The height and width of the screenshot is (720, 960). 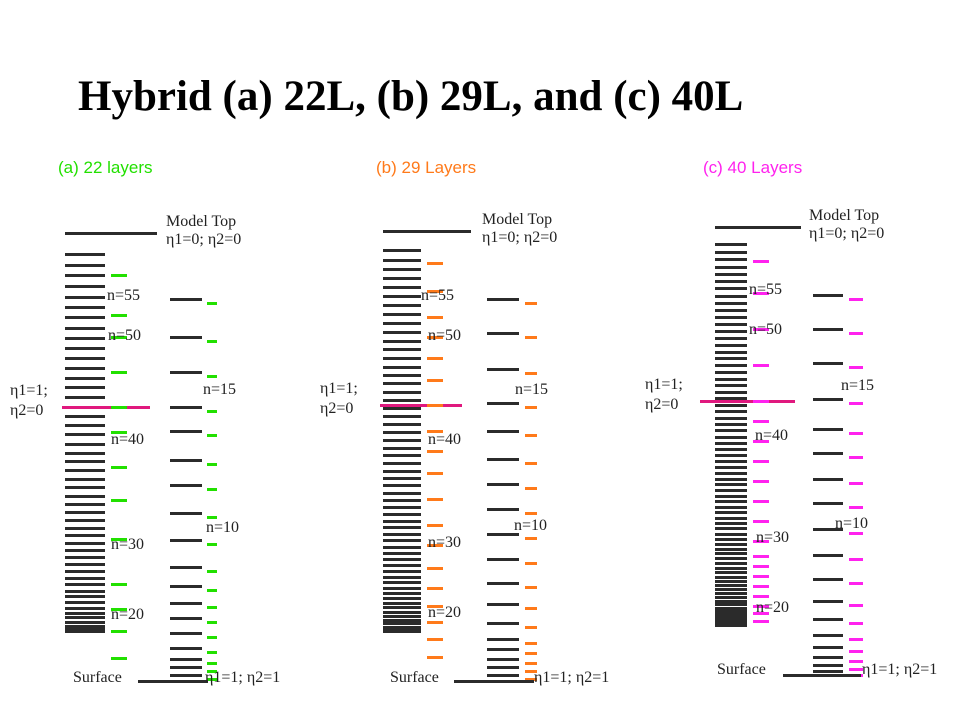 I want to click on surface-label: Surface, so click(x=741, y=669).